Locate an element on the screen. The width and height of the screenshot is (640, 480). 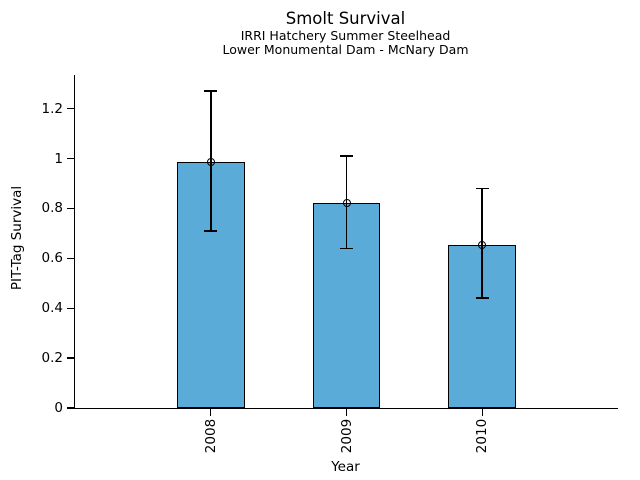
chart-subtitle-line2: Lower Monumental Dam - McNary Dam is located at coordinates (345, 49).